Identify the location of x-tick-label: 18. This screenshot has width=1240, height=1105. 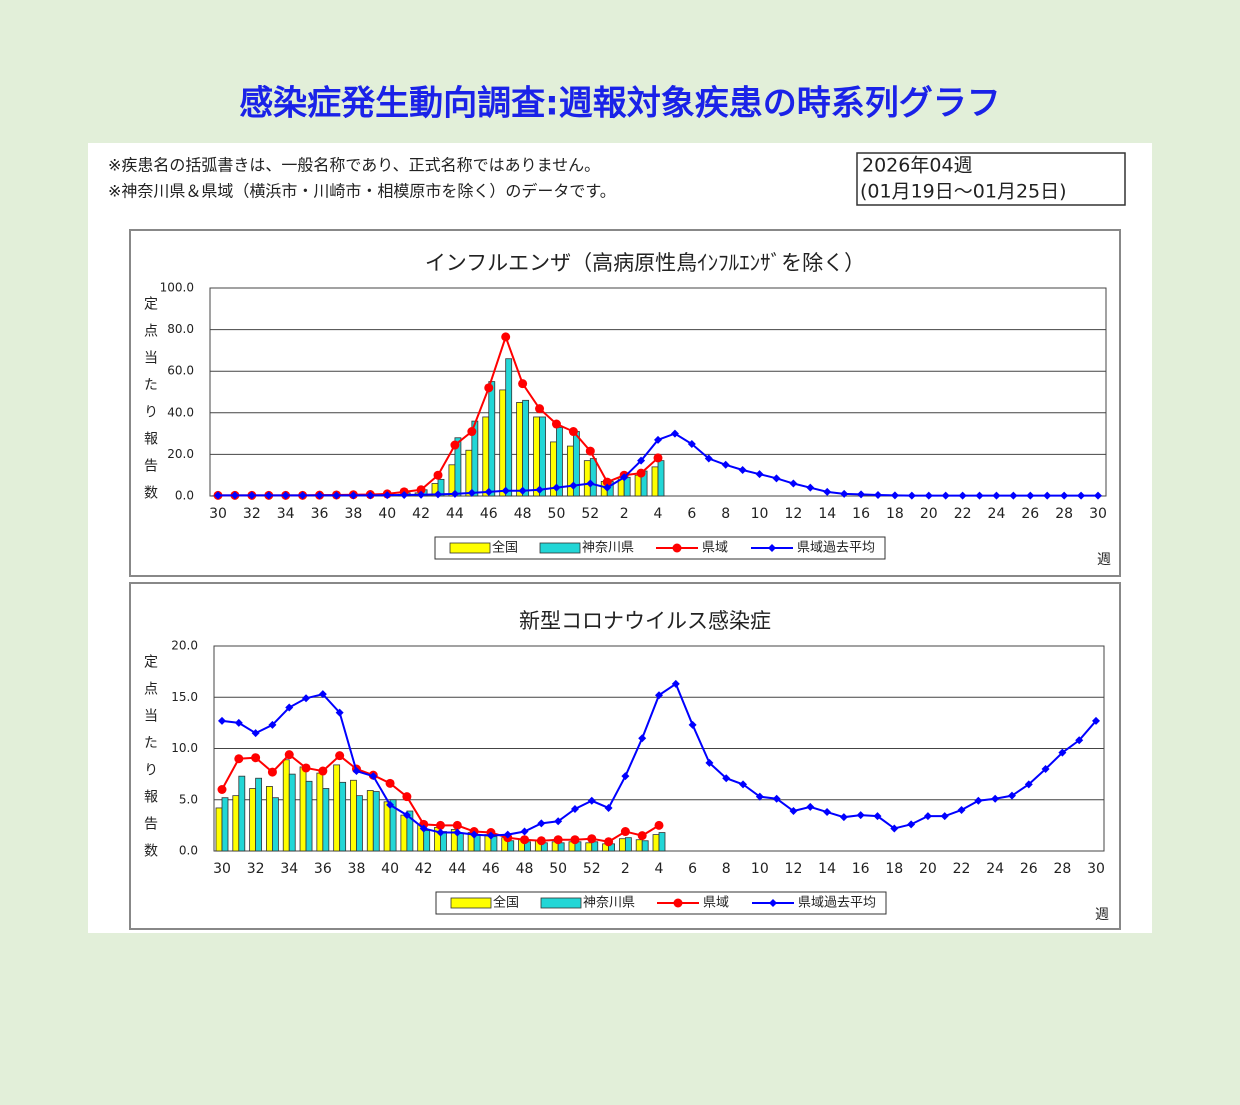
(895, 514).